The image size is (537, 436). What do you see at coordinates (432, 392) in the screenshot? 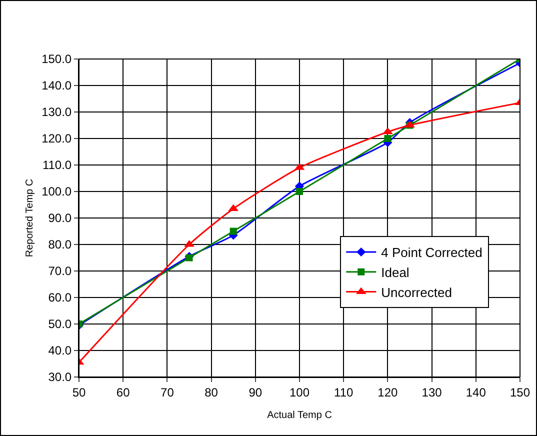
I see `x-tick-label: 130` at bounding box center [432, 392].